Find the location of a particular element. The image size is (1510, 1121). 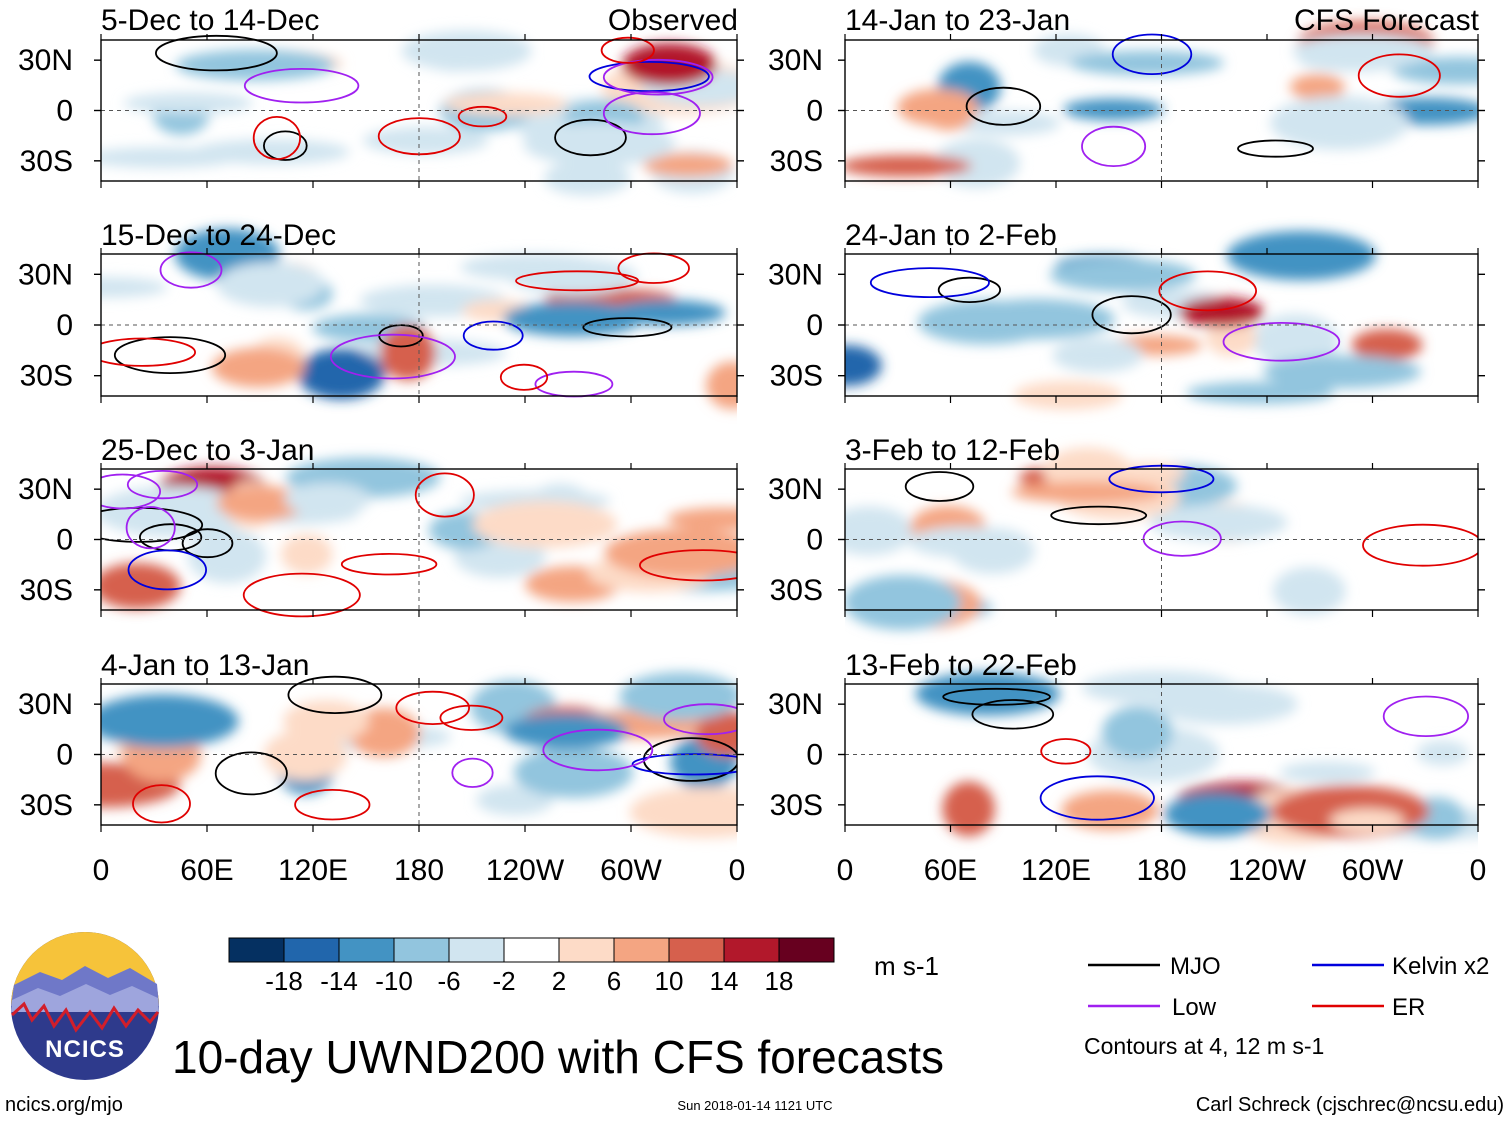

column-label: Observed is located at coordinates (673, 20).